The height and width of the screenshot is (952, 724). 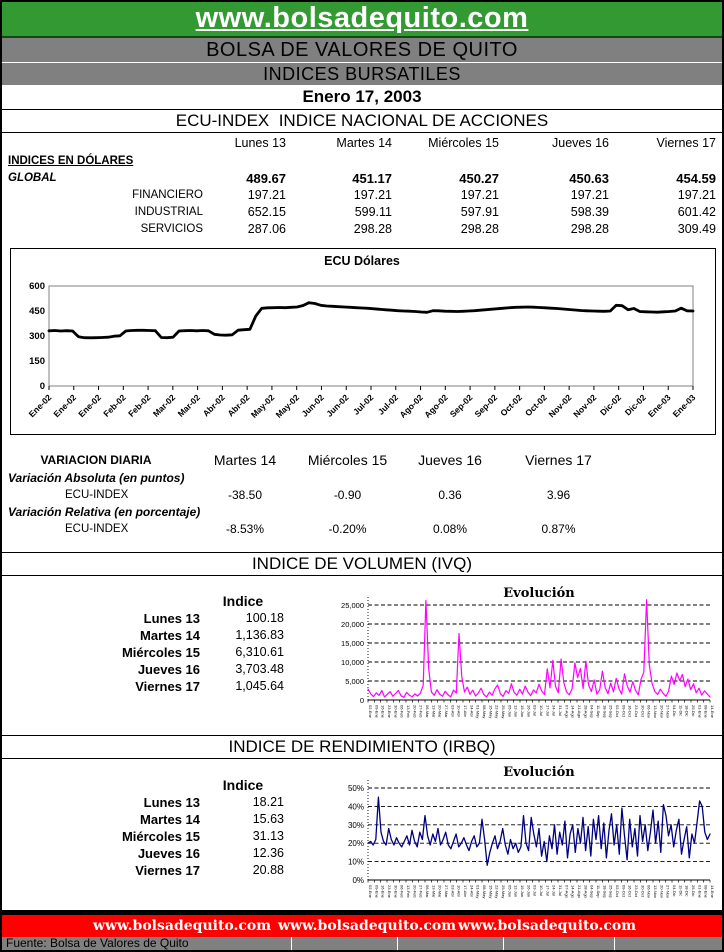 What do you see at coordinates (478, 891) in the screenshot?
I see `svg-text: 01-May` at bounding box center [478, 891].